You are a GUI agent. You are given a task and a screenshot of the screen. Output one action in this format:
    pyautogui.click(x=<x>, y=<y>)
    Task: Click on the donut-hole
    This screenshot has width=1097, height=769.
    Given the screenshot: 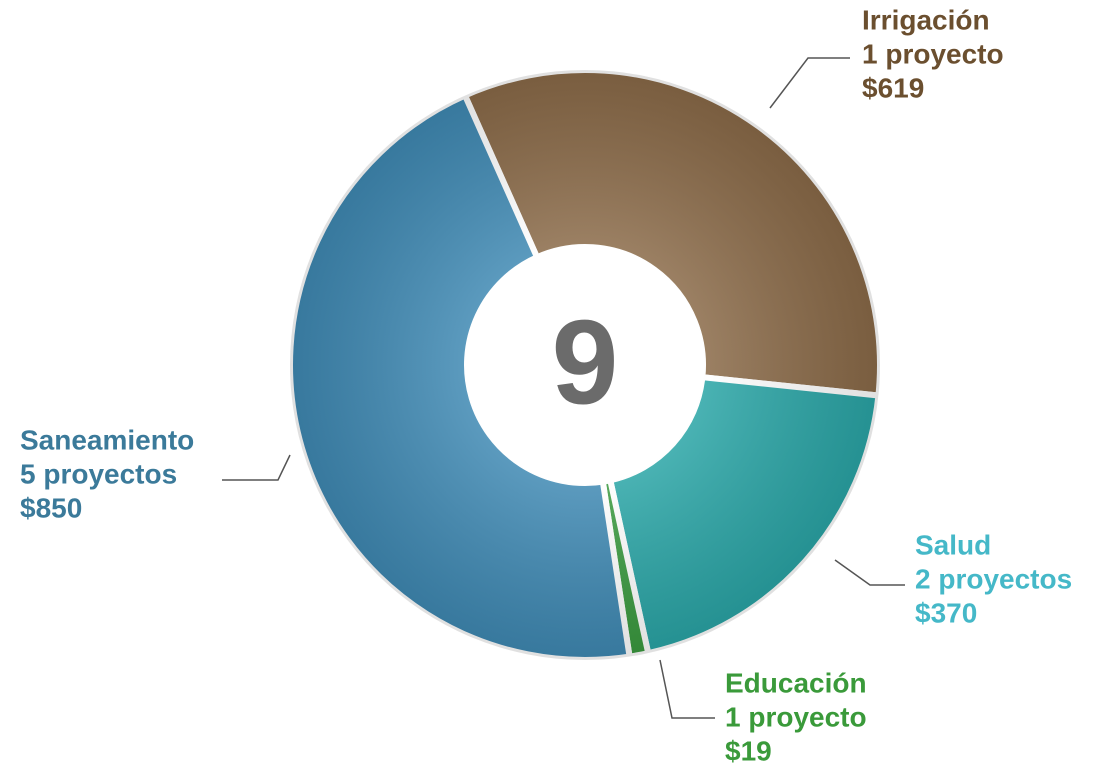 What is the action you would take?
    pyautogui.click(x=585, y=365)
    